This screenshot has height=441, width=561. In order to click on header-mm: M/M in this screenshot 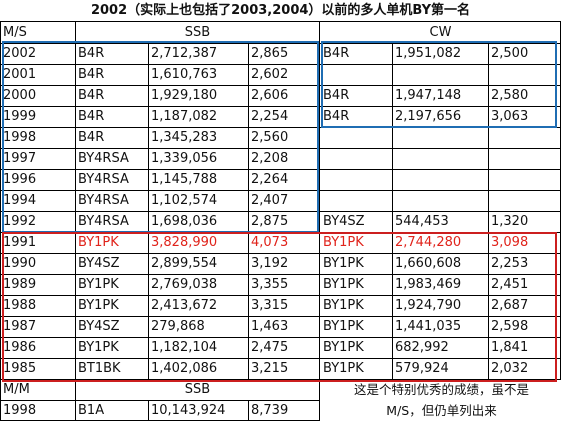, I will do `click(16, 389)`.